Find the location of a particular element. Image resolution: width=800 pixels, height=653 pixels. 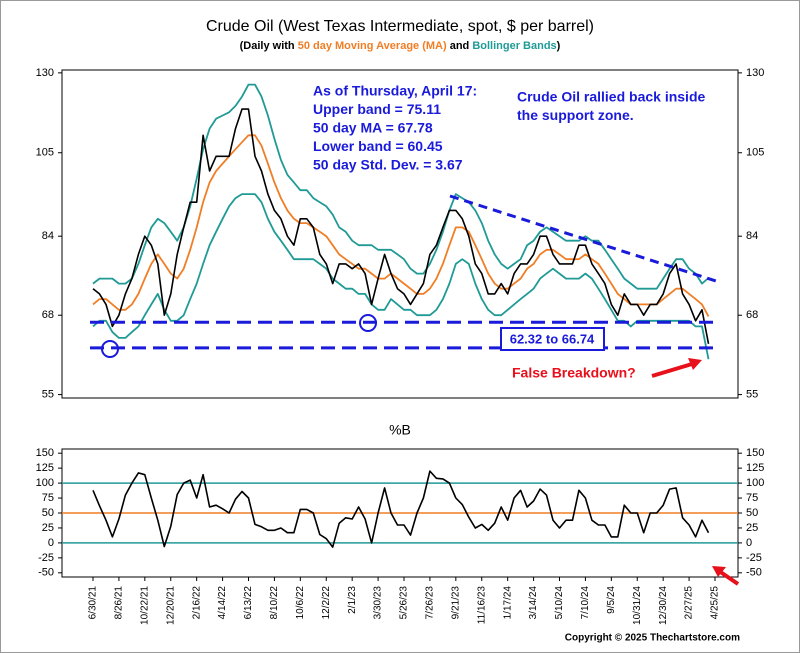

x-tick-label: 1/17/24 is located at coordinates (507, 603).